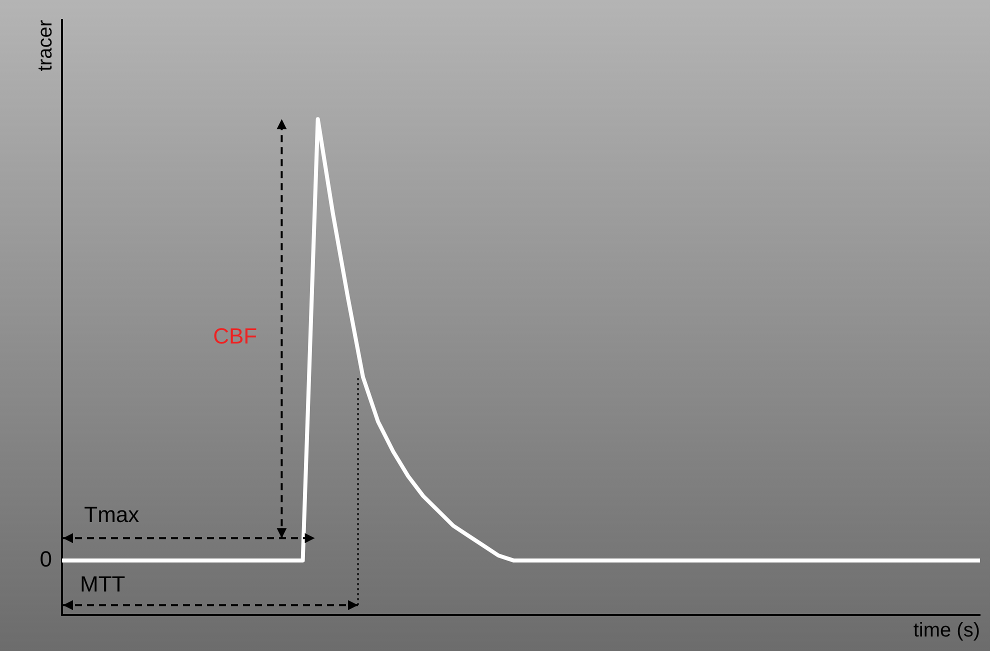  I want to click on text: 0, so click(46, 559).